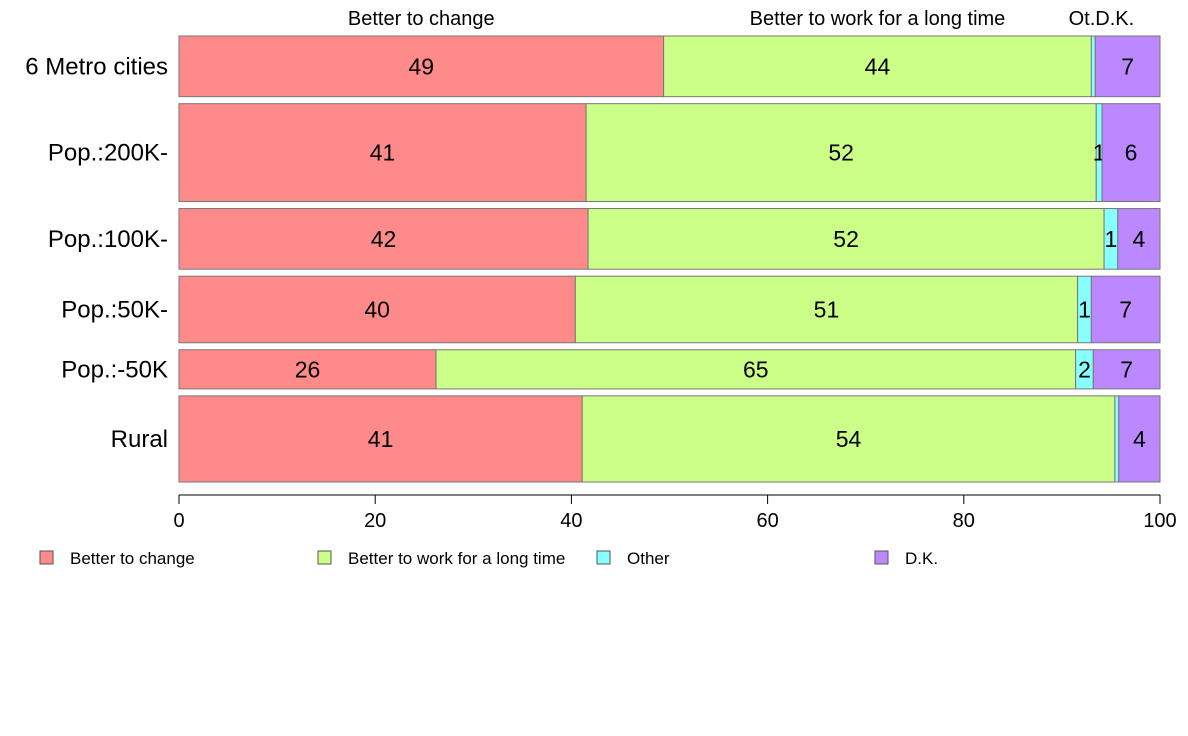 The width and height of the screenshot is (1188, 736). I want to click on legend-label: Better to work for a long time, so click(456, 558).